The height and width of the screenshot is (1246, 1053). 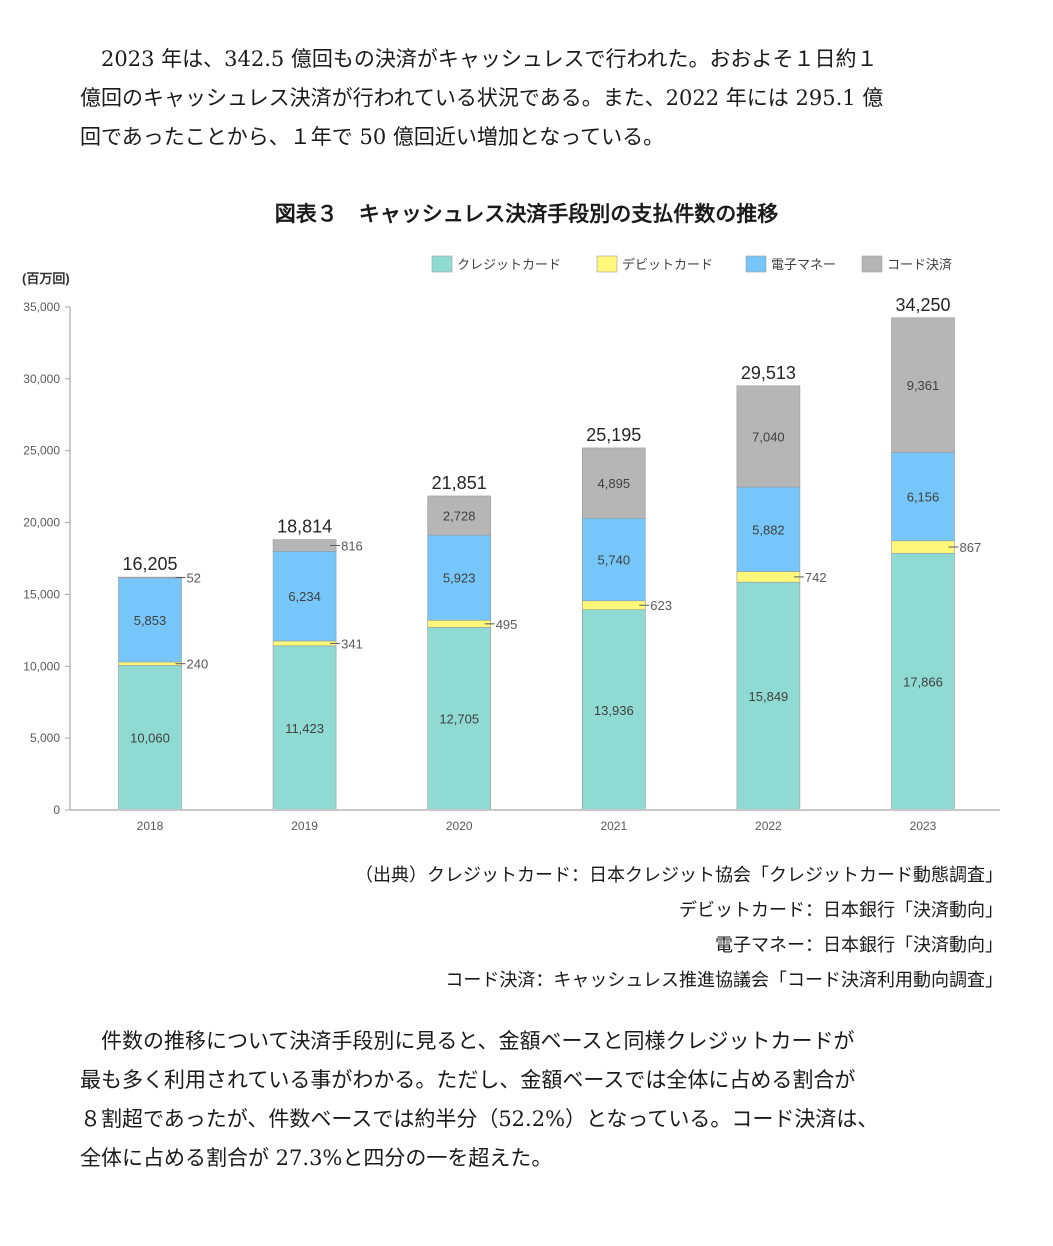 What do you see at coordinates (41, 451) in the screenshot?
I see `y-tick-label: 25,000` at bounding box center [41, 451].